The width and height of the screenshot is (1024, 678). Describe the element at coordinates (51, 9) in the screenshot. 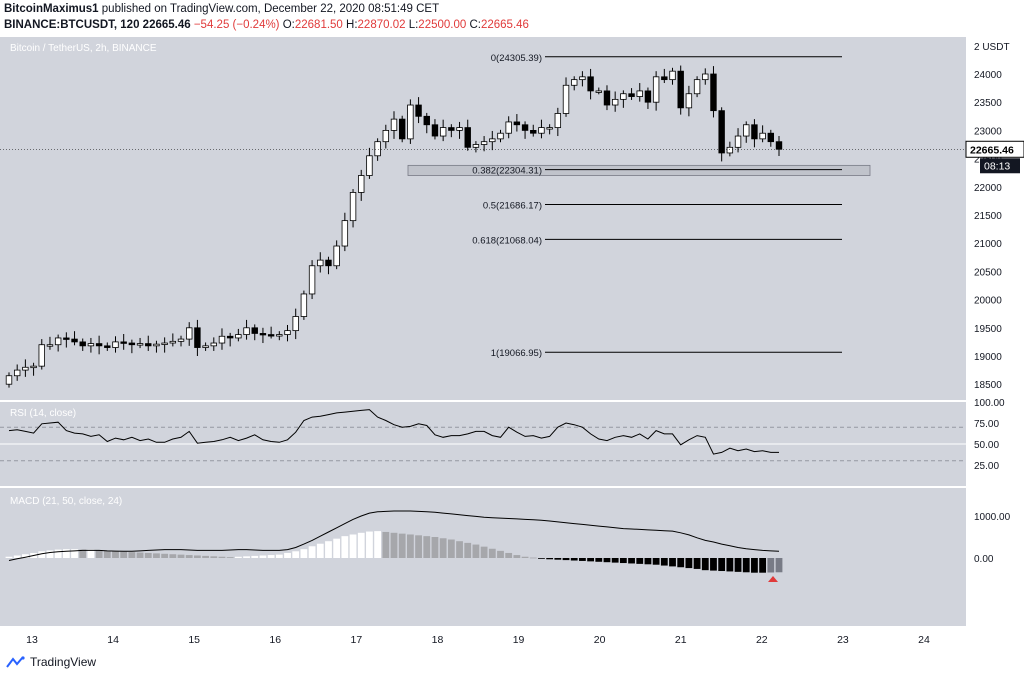

I see `publisher-name: BitcoinMaximus1` at that location.